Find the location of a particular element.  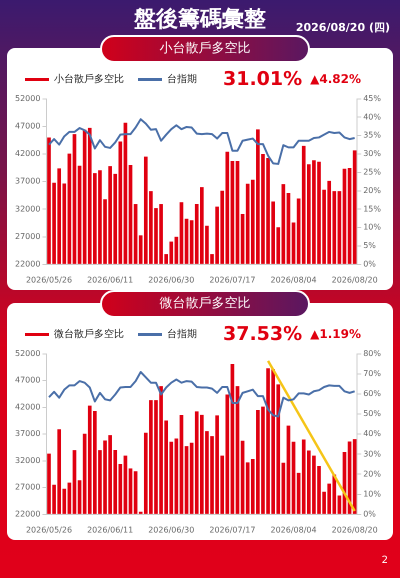

text: 2026/08/20 (四) is located at coordinates (343, 27).